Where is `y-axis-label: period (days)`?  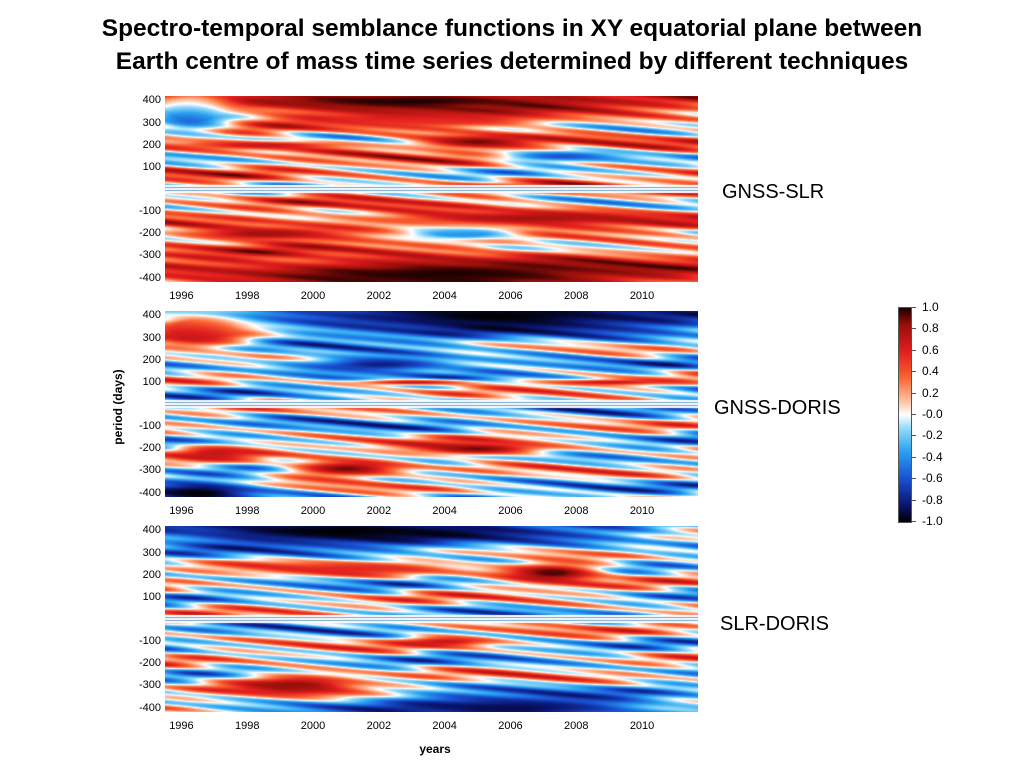
y-axis-label: period (days) is located at coordinates (118, 407).